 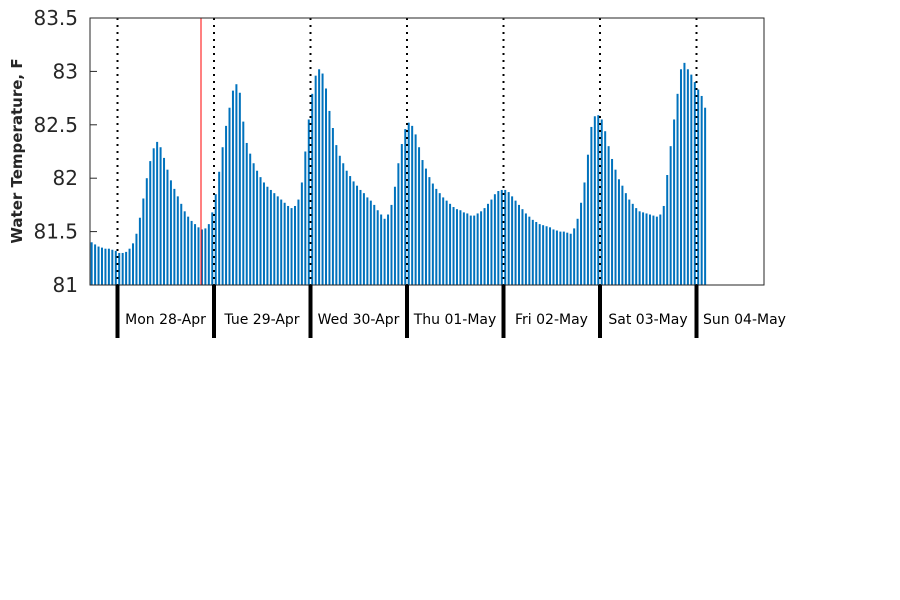 What do you see at coordinates (65, 285) in the screenshot?
I see `y-tick-label: 81` at bounding box center [65, 285].